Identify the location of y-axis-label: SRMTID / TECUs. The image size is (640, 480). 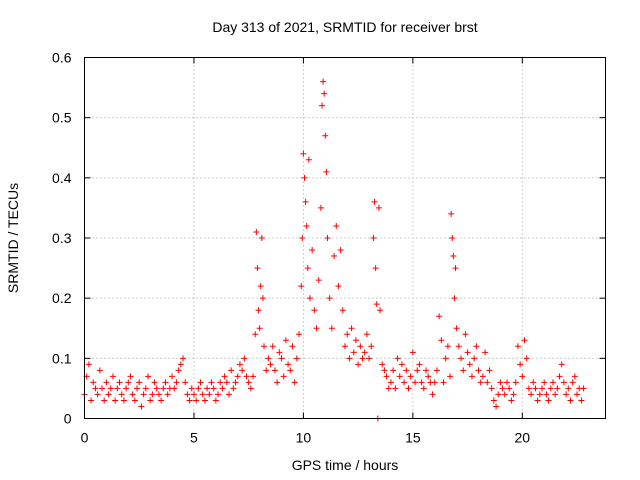
(13, 238).